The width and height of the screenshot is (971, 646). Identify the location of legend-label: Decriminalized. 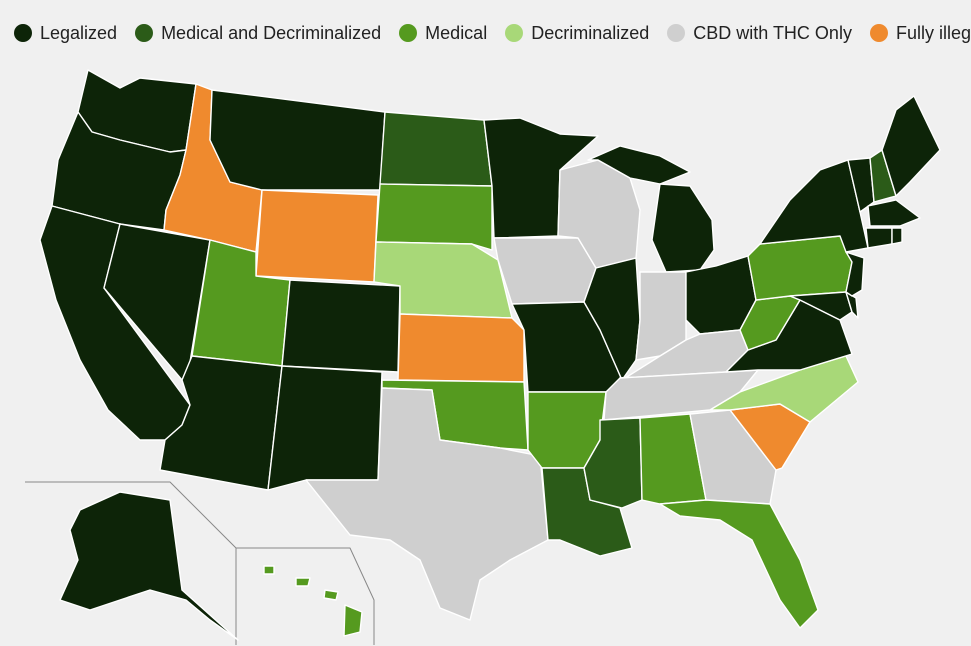
(590, 32).